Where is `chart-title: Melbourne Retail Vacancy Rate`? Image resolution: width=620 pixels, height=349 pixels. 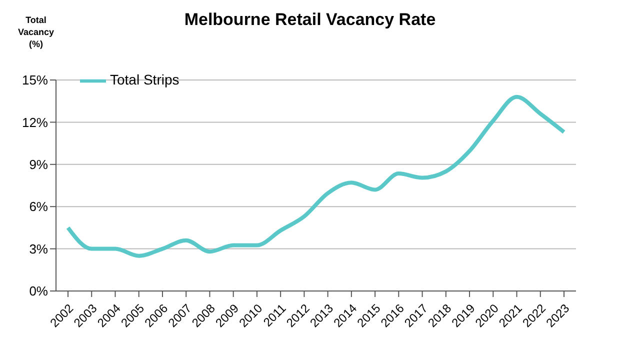 chart-title: Melbourne Retail Vacancy Rate is located at coordinates (310, 19).